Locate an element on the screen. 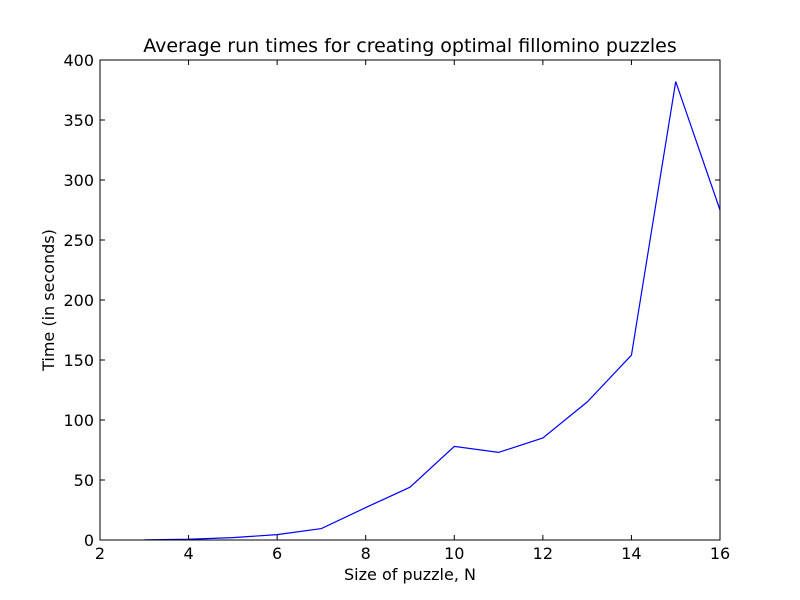  x-tick-label: 2 is located at coordinates (100, 553).